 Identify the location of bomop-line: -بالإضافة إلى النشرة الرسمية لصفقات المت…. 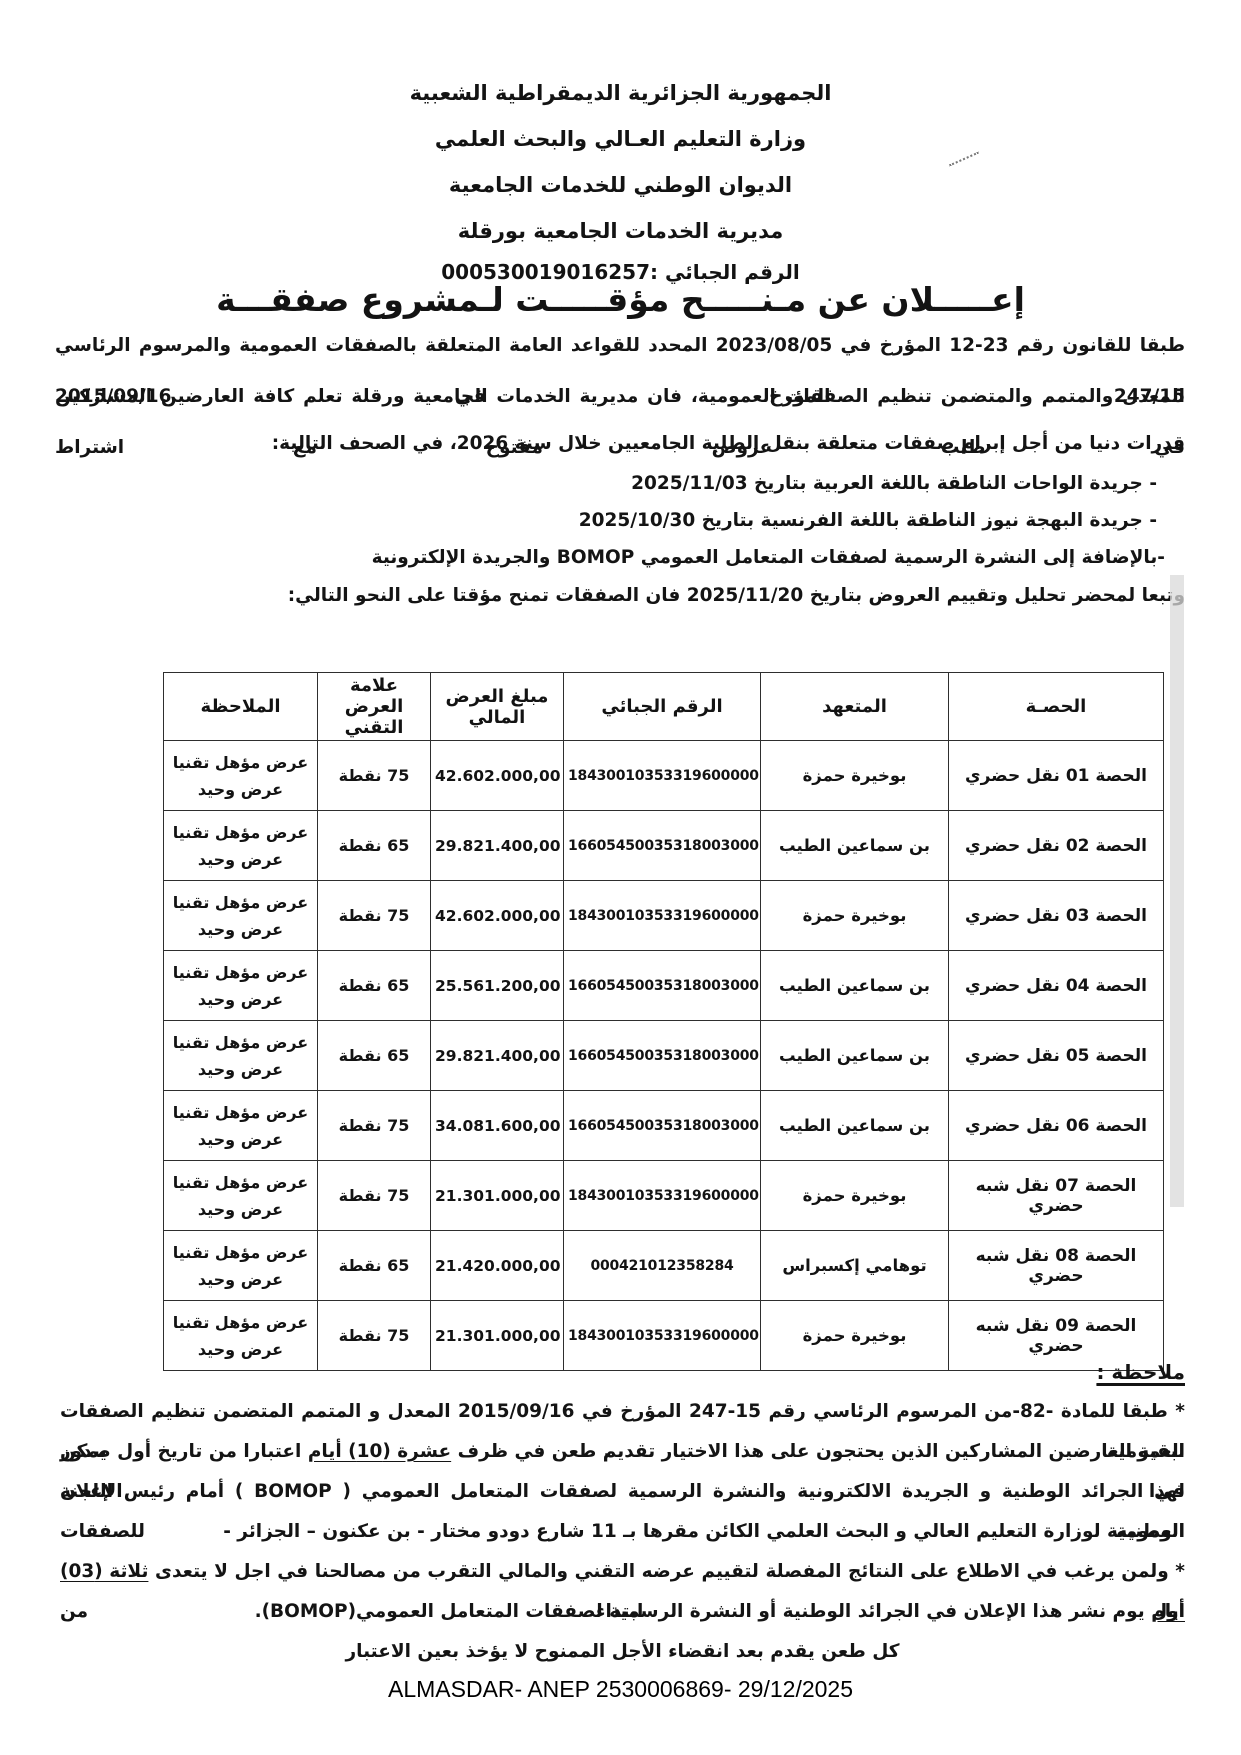
(768, 557).